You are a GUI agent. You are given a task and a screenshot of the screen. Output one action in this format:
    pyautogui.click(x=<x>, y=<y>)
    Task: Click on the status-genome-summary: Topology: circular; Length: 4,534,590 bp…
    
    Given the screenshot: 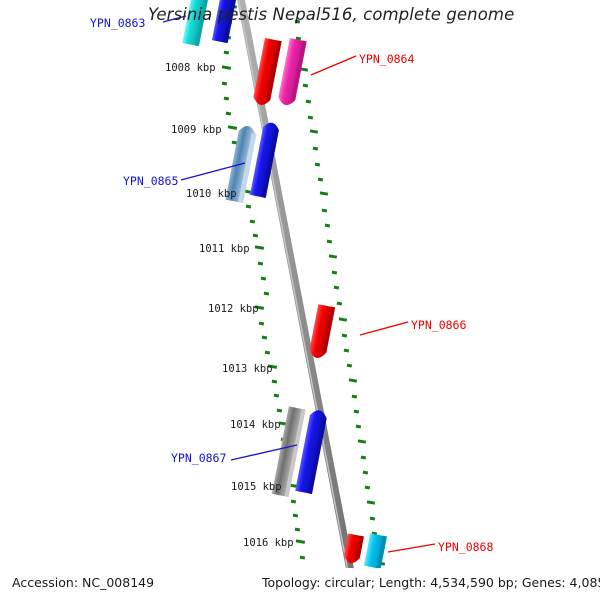 What is the action you would take?
    pyautogui.click(x=431, y=582)
    